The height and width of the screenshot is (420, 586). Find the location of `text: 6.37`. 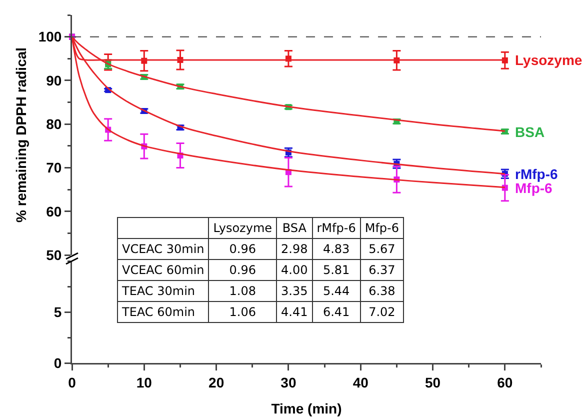

text: 6.37 is located at coordinates (382, 270).